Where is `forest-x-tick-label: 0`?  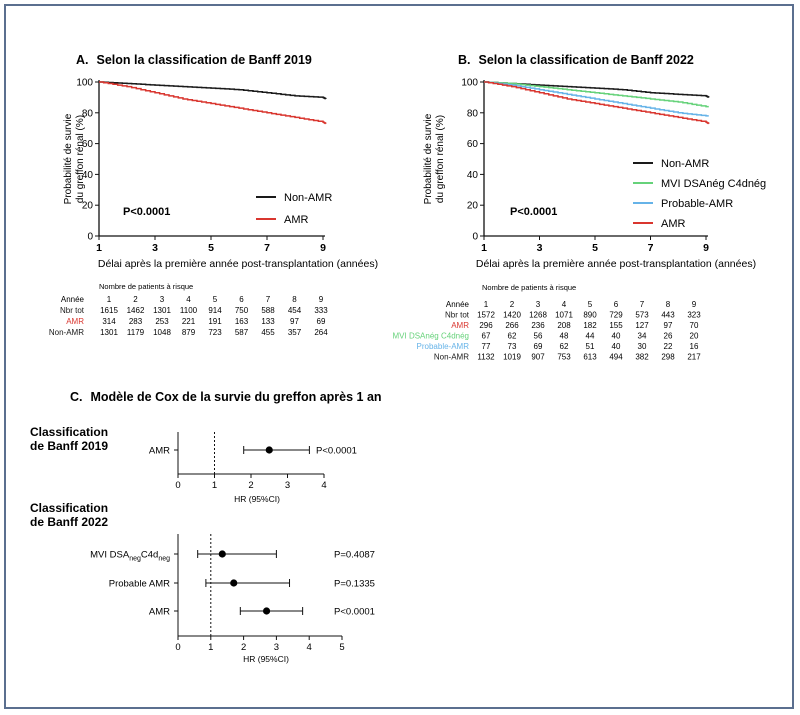
forest-x-tick-label: 0 is located at coordinates (177, 485).